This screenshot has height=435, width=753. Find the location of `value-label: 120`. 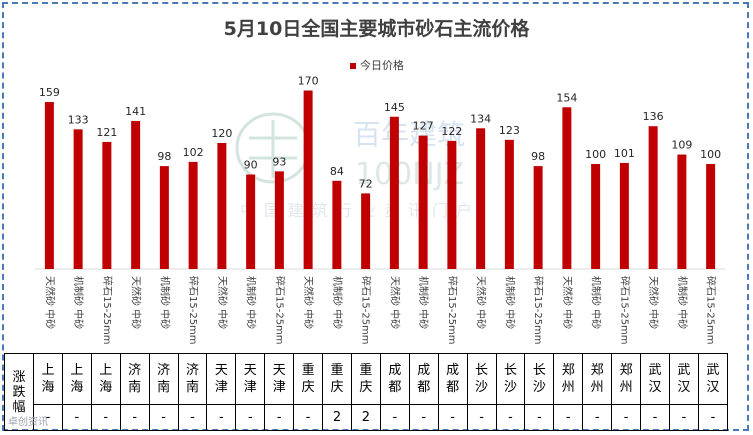

value-label: 120 is located at coordinates (221, 133).